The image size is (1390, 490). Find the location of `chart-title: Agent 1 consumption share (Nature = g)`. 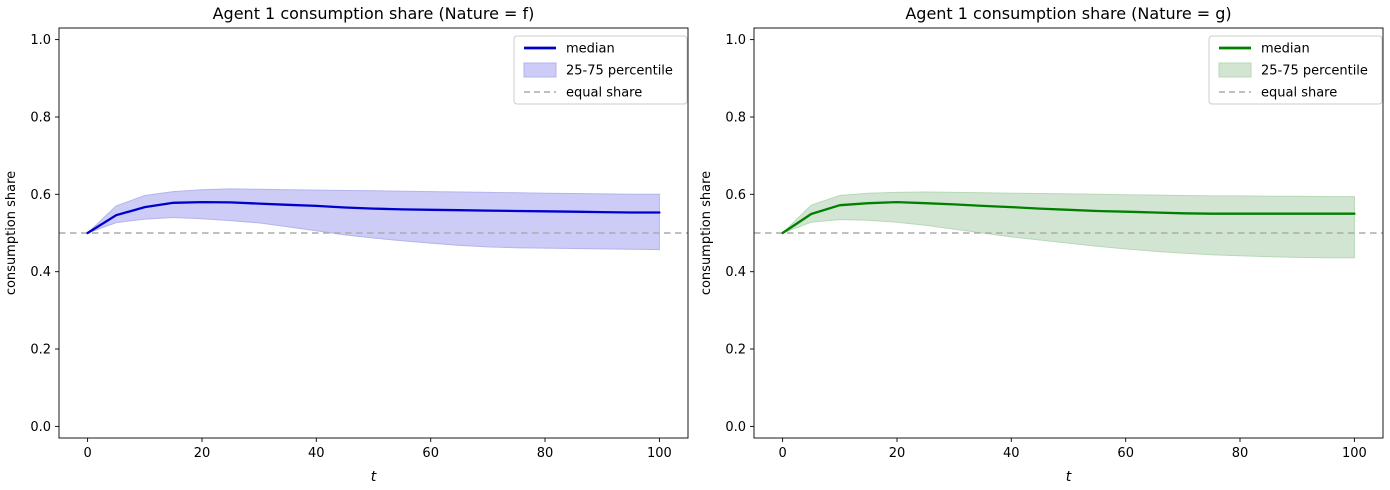

chart-title: Agent 1 consumption share (Nature = g) is located at coordinates (1068, 13).